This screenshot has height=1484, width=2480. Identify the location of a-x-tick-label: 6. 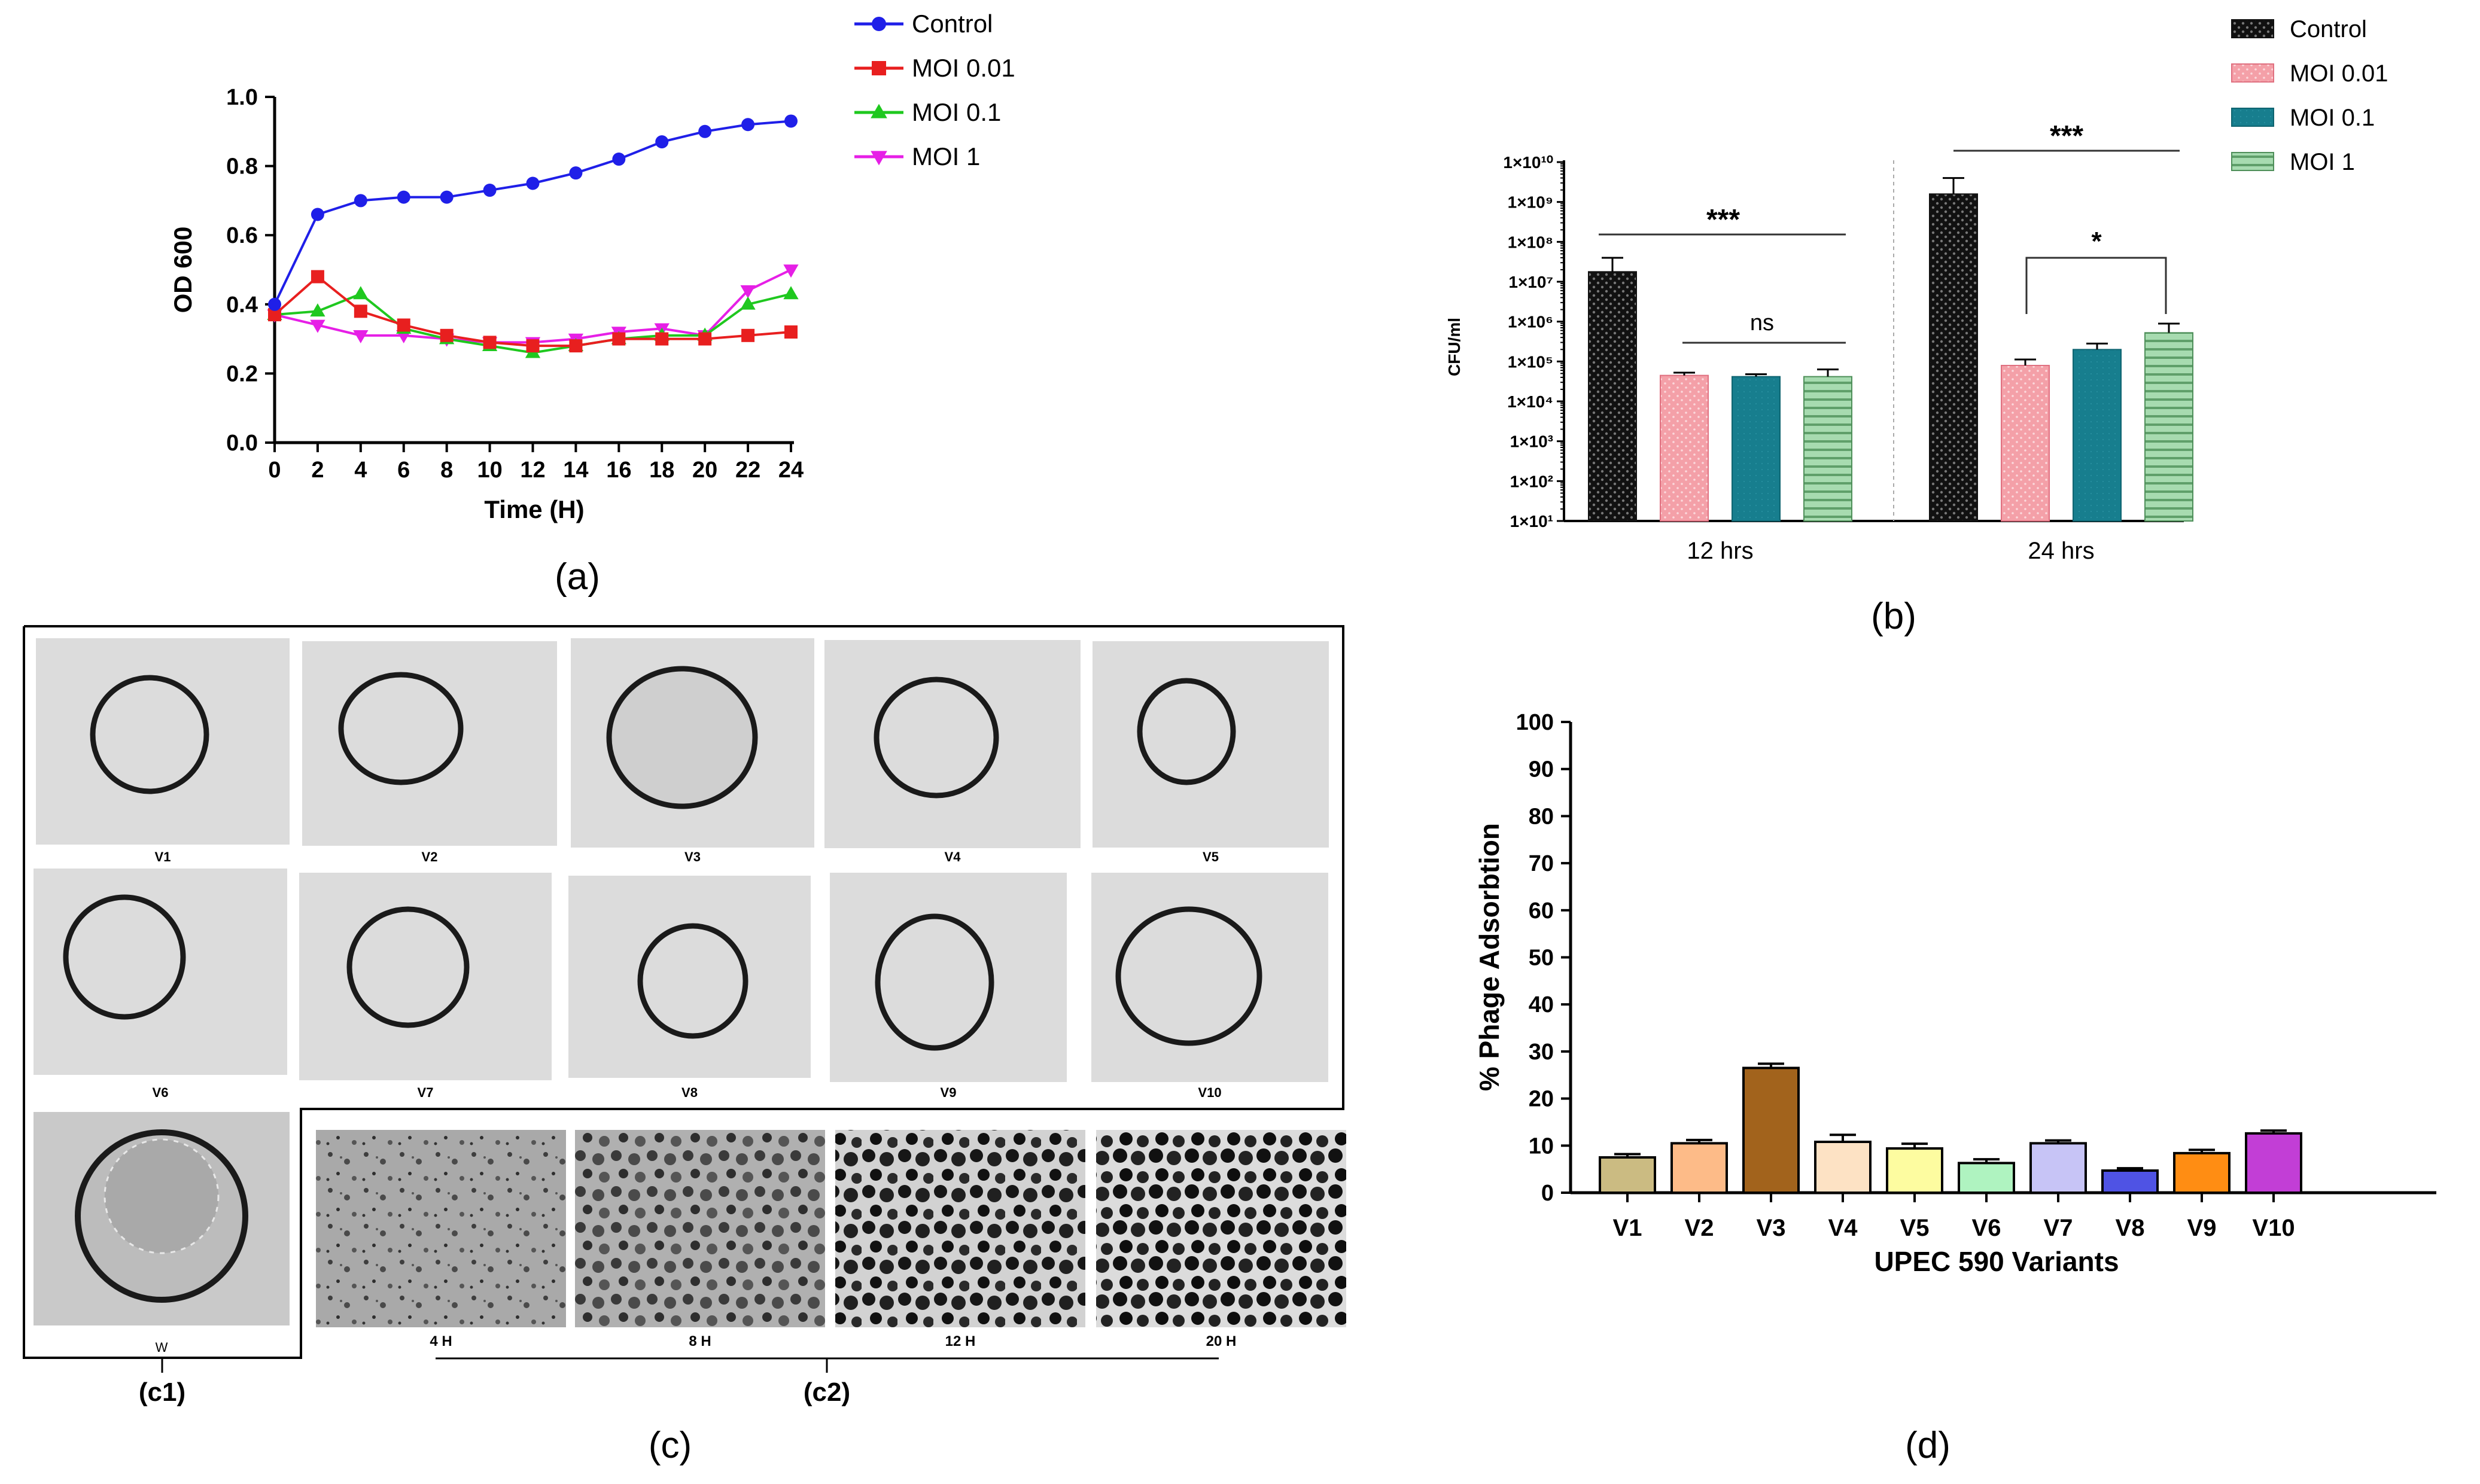
(404, 470).